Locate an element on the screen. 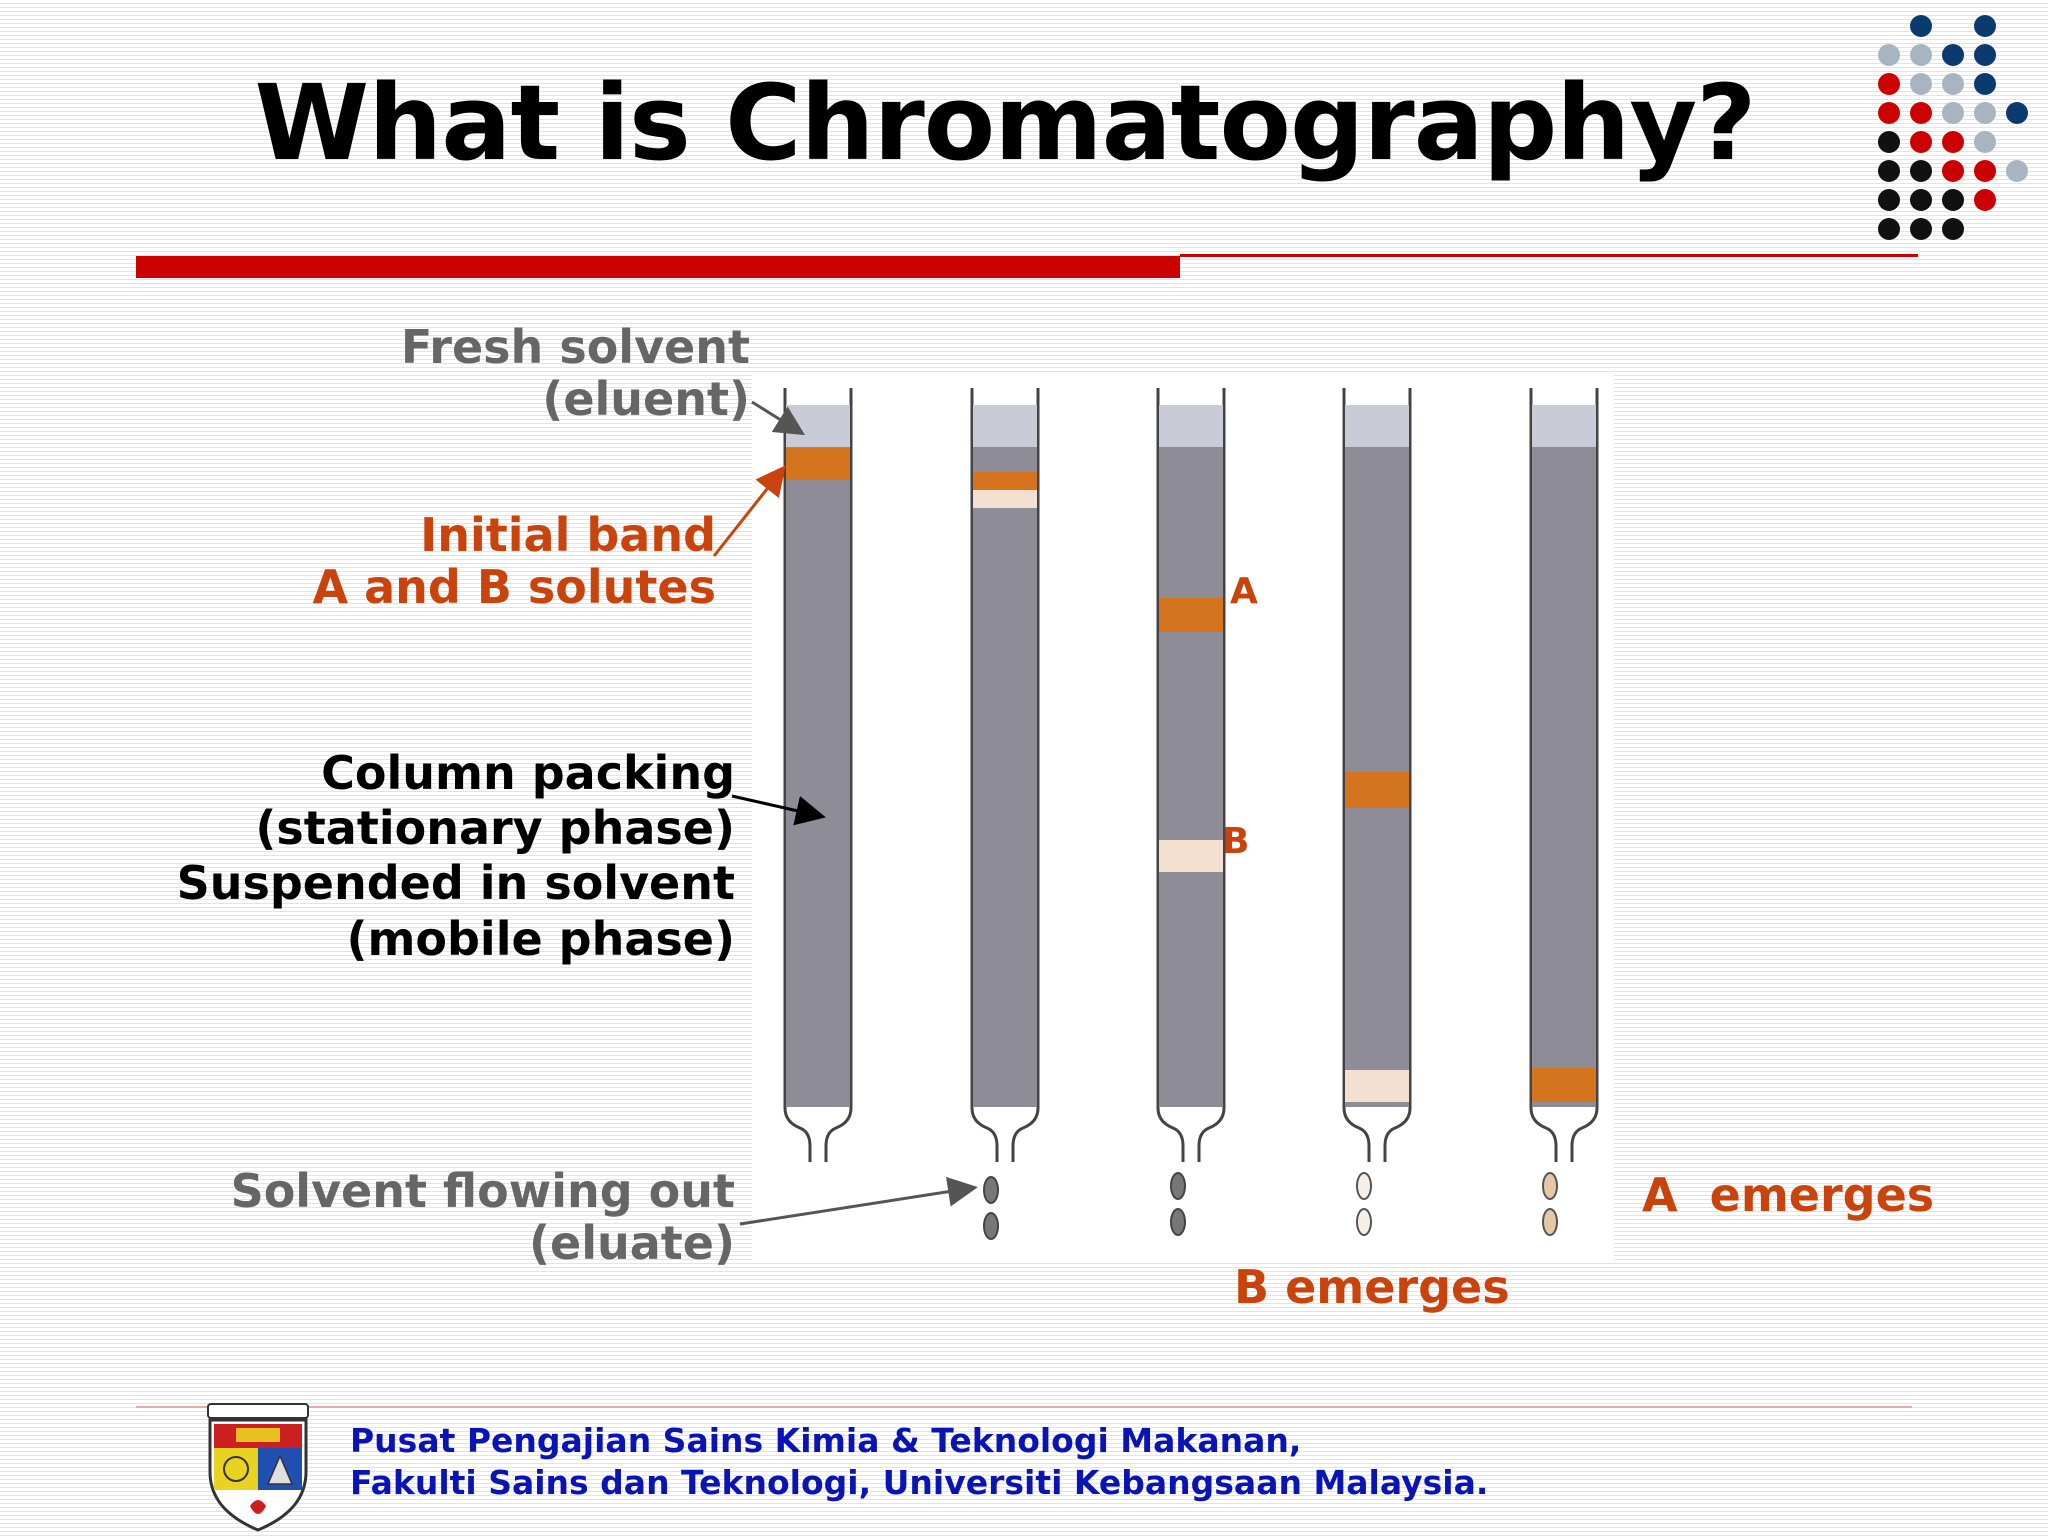 Image resolution: width=2048 pixels, height=1536 pixels. footer-divider is located at coordinates (1024, 1407).